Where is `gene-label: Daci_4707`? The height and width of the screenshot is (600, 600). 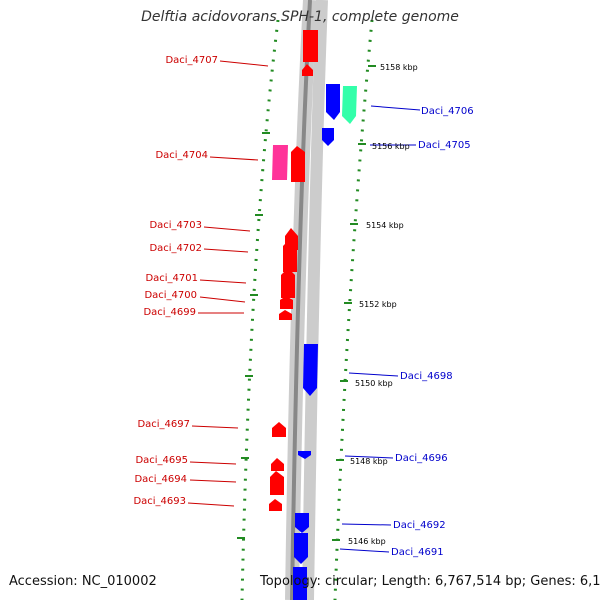 gene-label: Daci_4707 is located at coordinates (191, 60).